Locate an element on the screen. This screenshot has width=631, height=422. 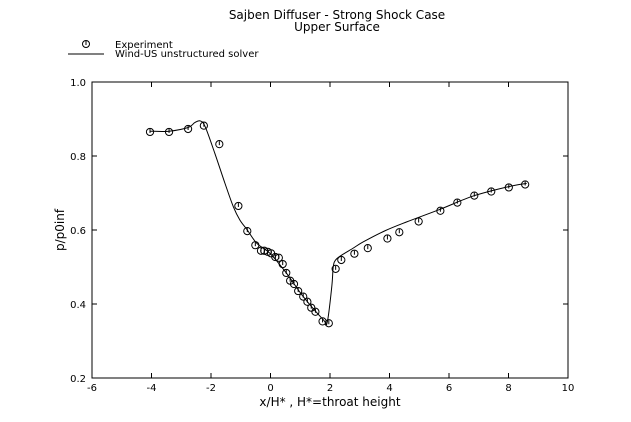
chart-title: Sajben Diffuser - Strong Shock Case is located at coordinates (337, 15).